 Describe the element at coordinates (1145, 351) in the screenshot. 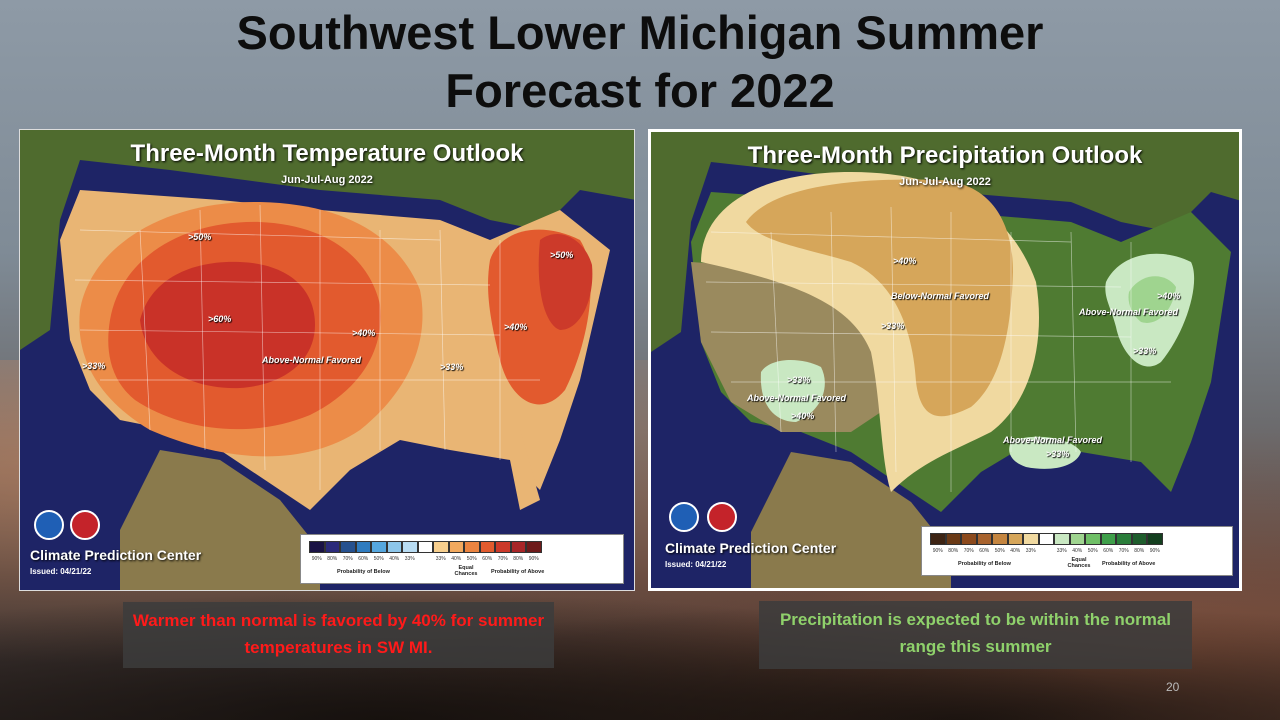

I see `precip-label-33-east: >33%` at that location.